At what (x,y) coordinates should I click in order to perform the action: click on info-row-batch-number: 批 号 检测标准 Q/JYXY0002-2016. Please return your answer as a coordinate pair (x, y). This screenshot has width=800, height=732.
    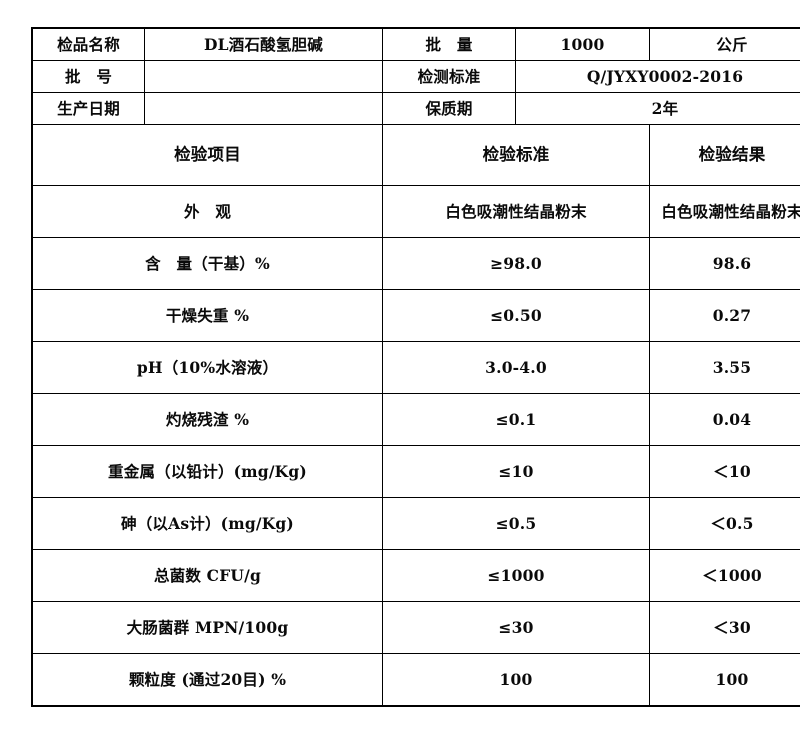
    Looking at the image, I should click on (415, 76).